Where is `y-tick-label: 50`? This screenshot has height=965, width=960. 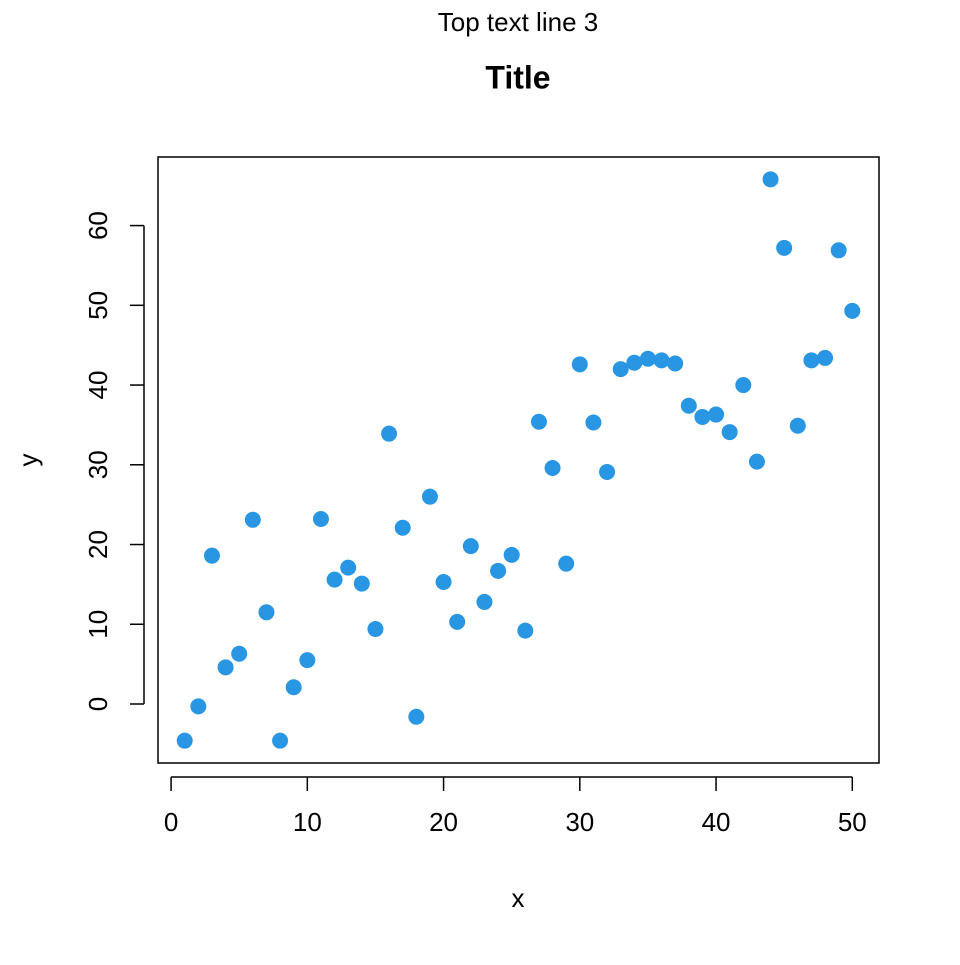 y-tick-label: 50 is located at coordinates (98, 305).